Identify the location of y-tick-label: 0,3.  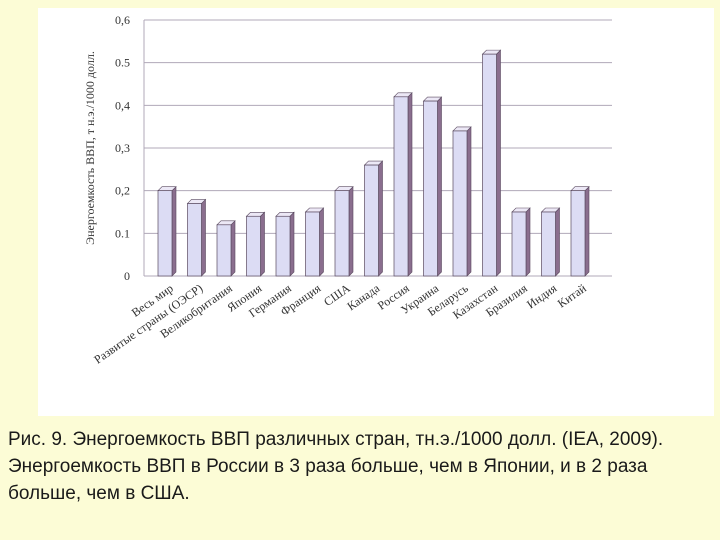
(122, 148).